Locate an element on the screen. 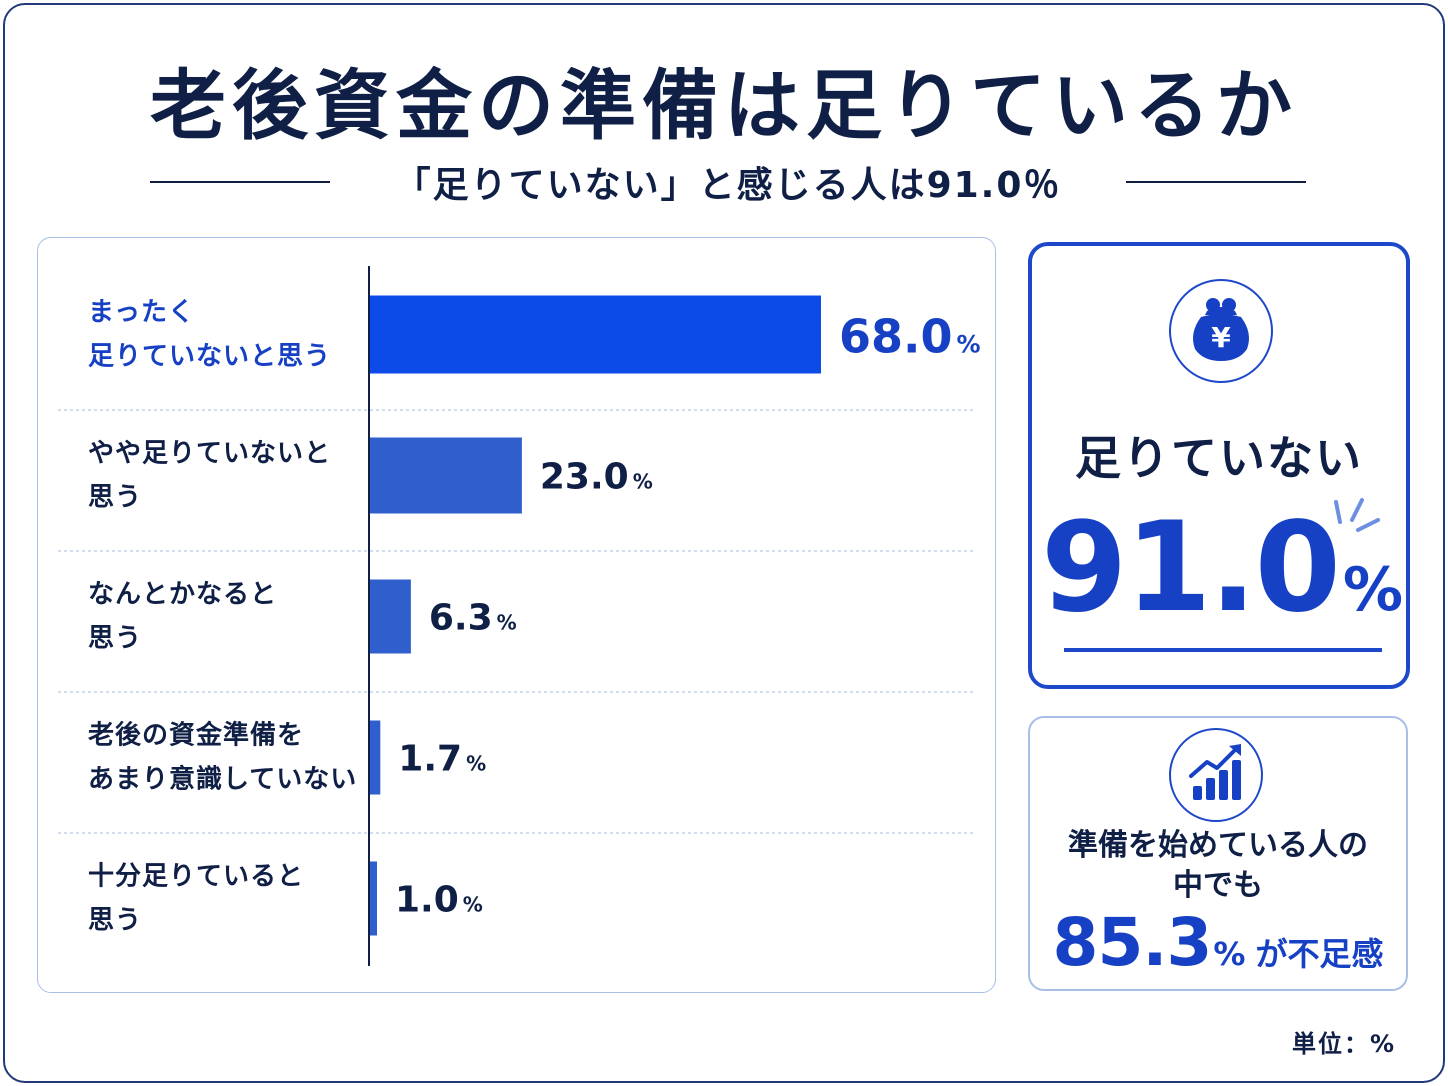 Image resolution: width=1448 pixels, height=1086 pixels. summary-label: 足りていない is located at coordinates (1219, 458).